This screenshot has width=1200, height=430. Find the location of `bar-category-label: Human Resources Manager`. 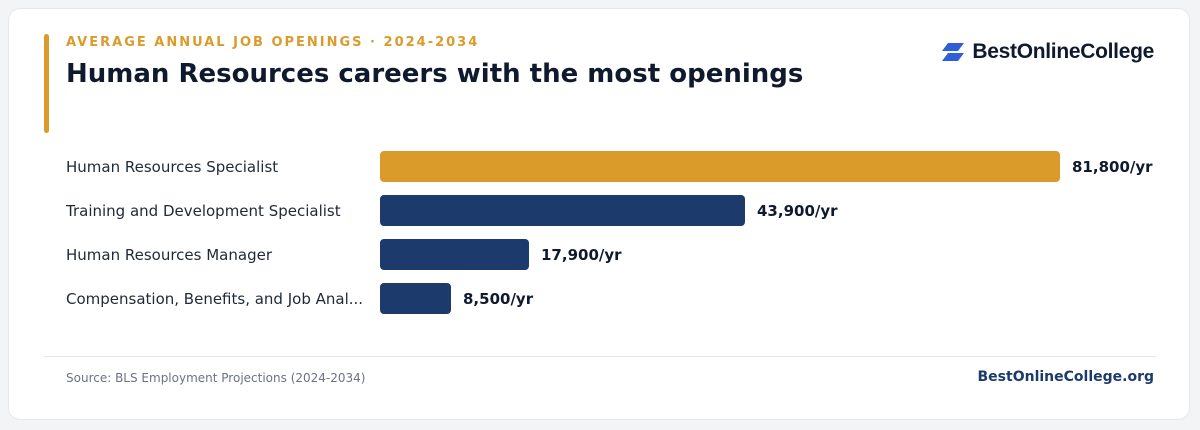

bar-category-label: Human Resources Manager is located at coordinates (169, 255).